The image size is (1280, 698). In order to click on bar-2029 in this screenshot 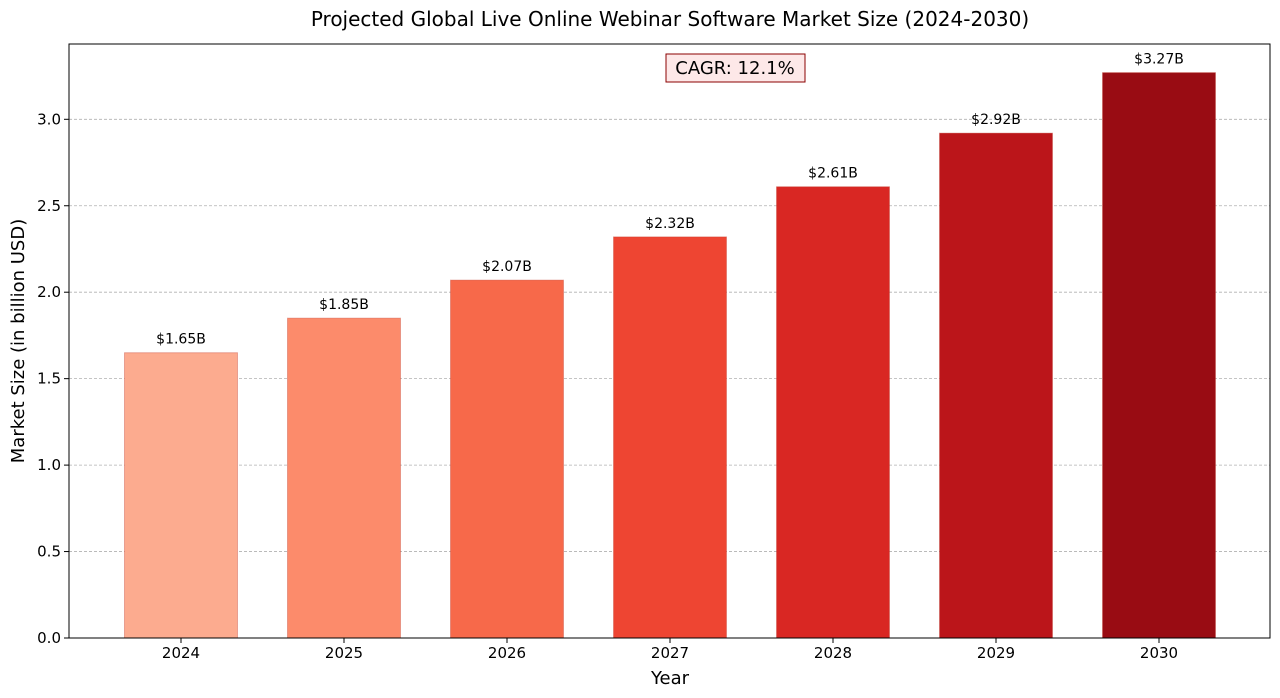, I will do `click(996, 385)`.